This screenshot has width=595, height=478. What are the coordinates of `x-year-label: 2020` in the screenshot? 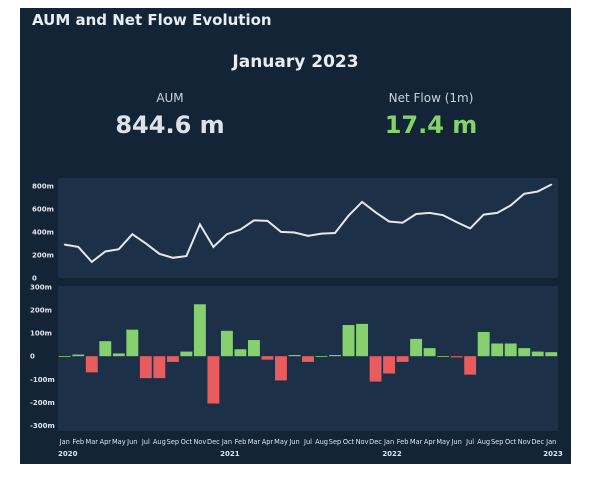 It's located at (68, 454).